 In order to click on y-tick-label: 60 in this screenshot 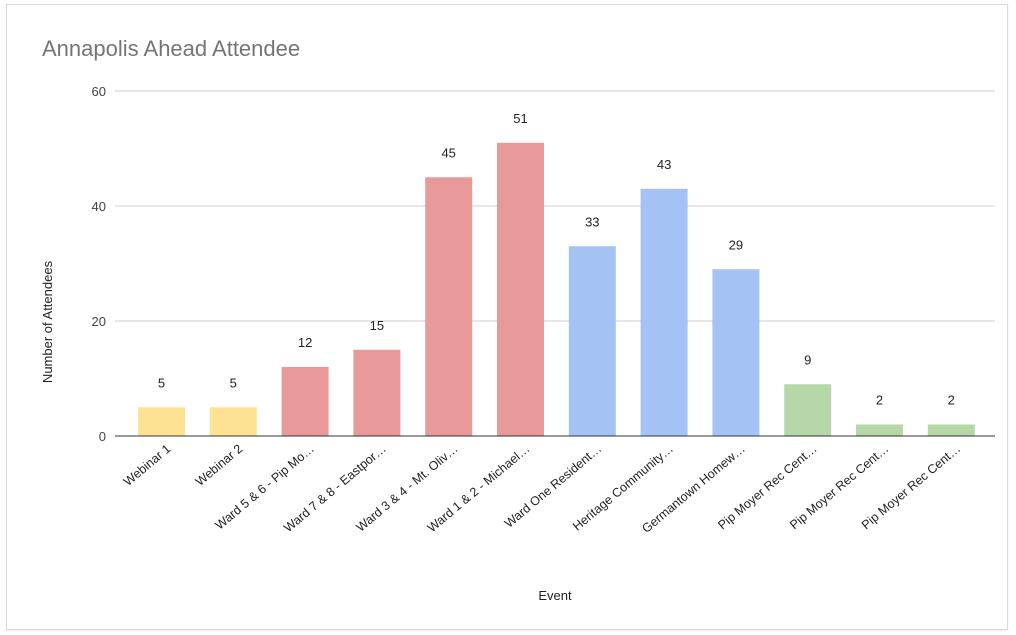, I will do `click(99, 91)`.